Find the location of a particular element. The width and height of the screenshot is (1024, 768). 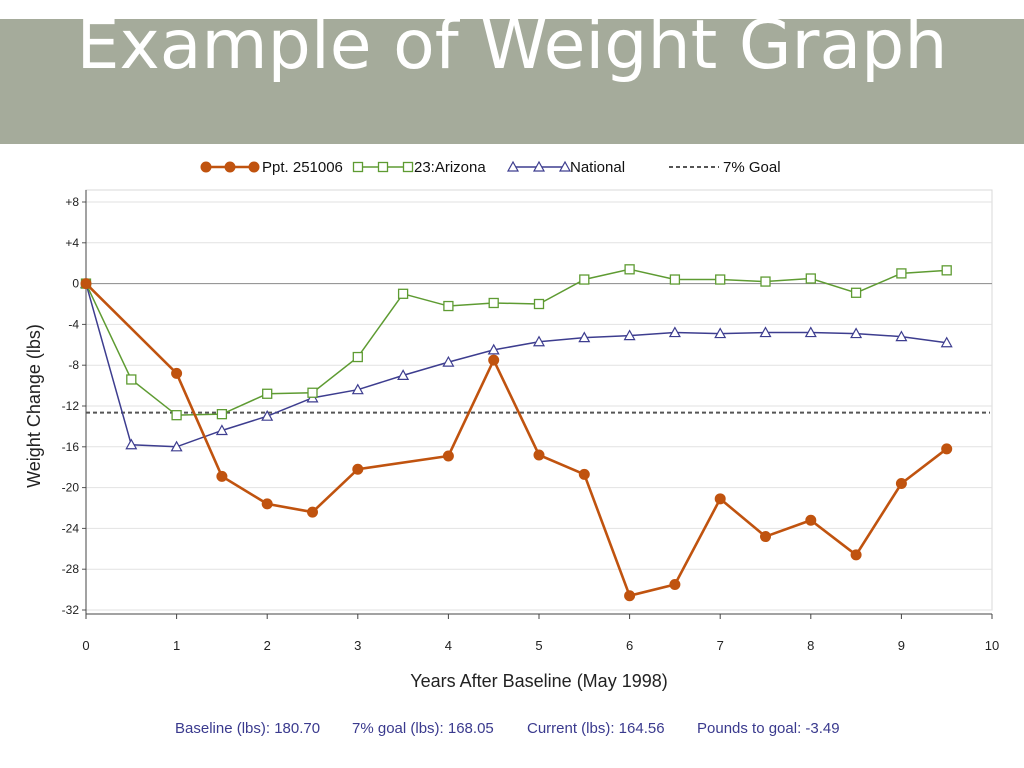

x-tick-label: 2 is located at coordinates (267, 645).